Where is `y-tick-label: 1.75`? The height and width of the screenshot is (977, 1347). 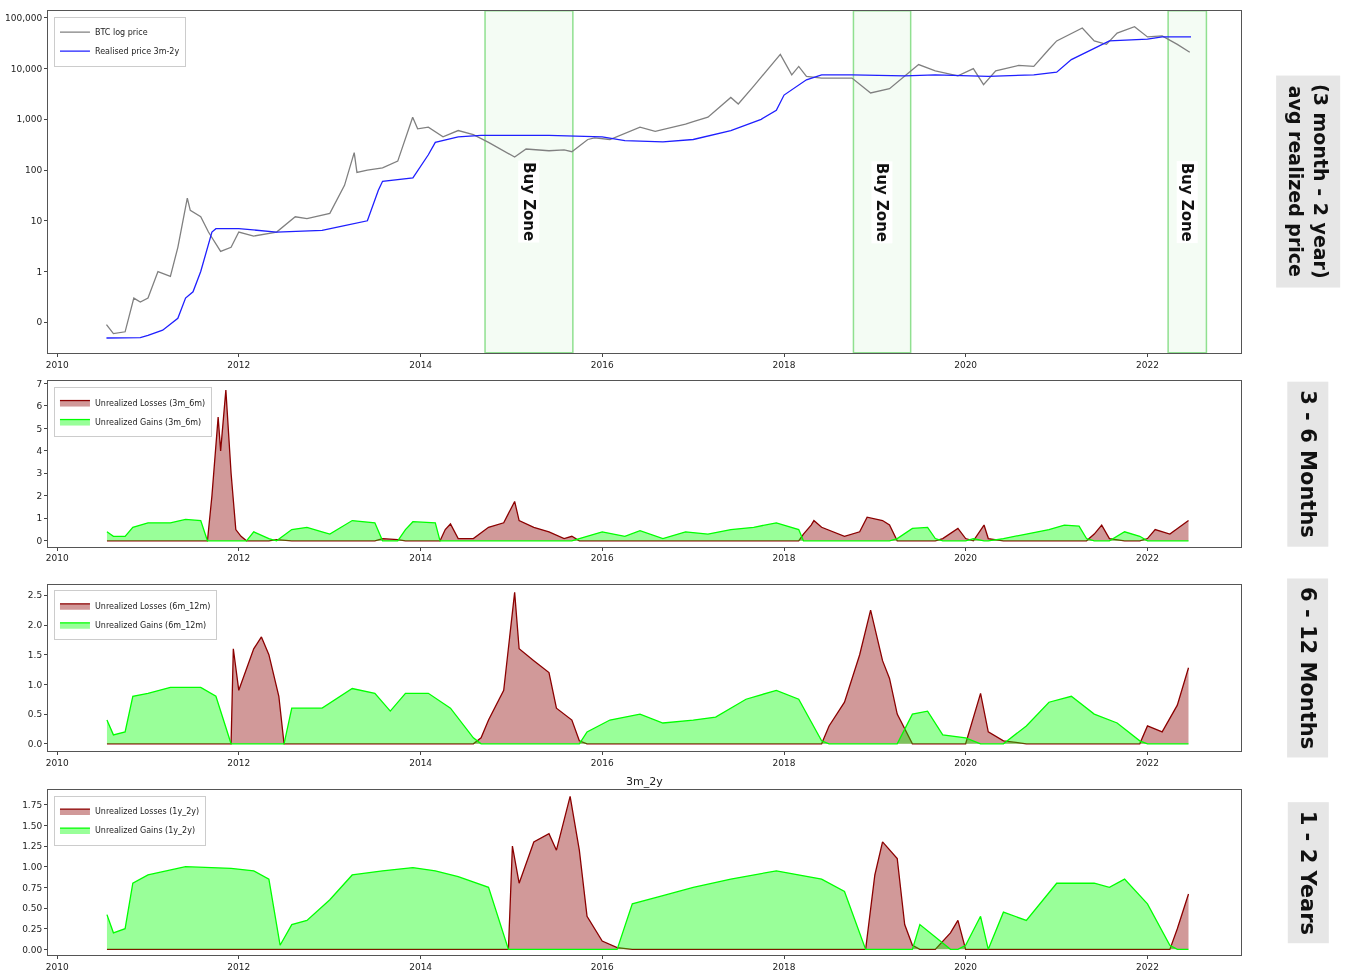 y-tick-label: 1.75 is located at coordinates (32, 804).